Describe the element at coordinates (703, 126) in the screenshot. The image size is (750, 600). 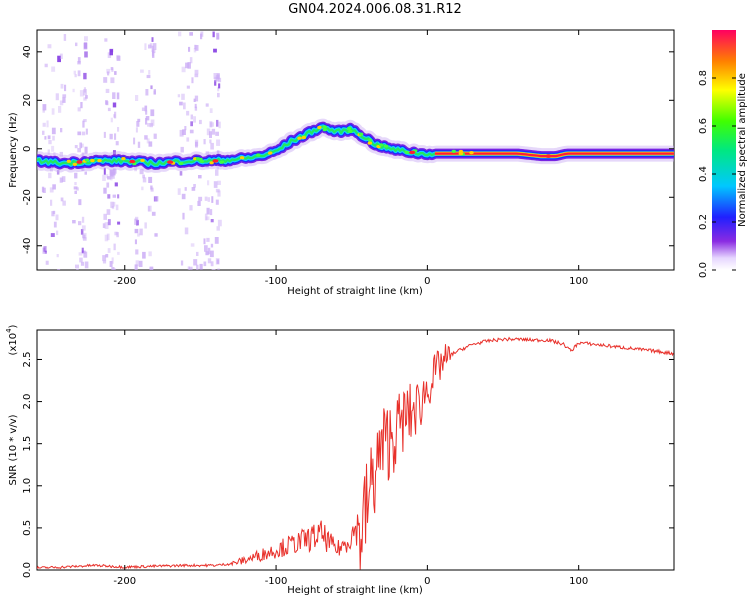
I see `colorbar-tick-label: 0.6` at that location.